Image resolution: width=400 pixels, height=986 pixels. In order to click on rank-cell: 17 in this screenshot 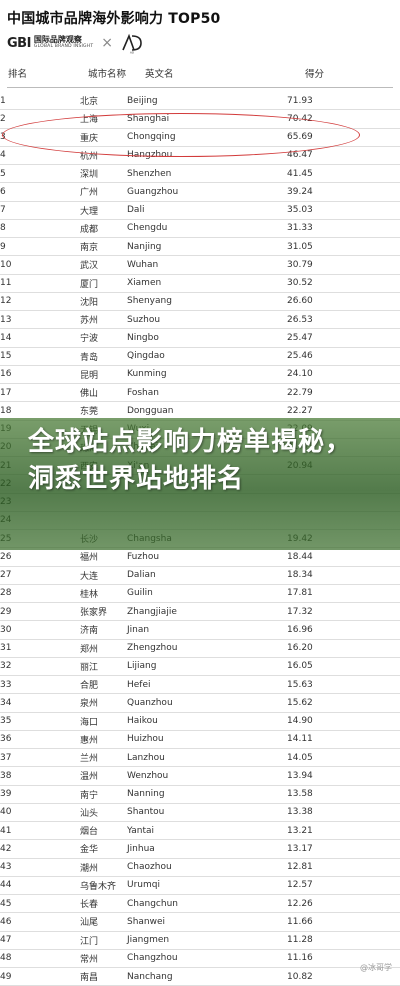, I will do `click(40, 393)`.